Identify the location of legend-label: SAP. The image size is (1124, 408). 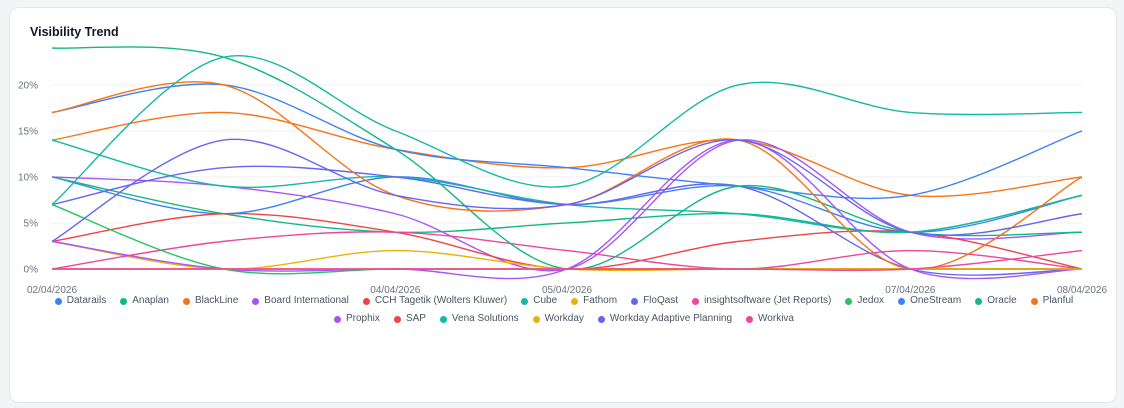
(415, 318).